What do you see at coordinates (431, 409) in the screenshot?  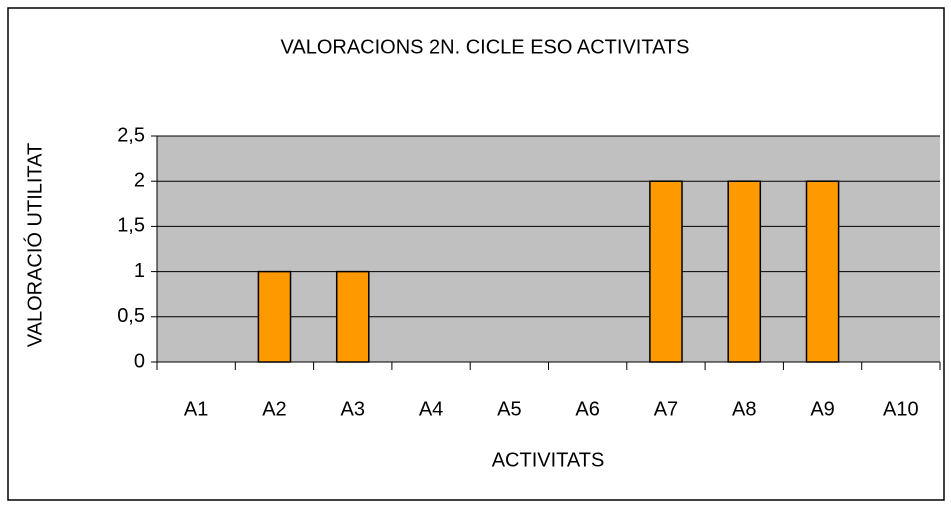 I see `x-tick-label: A4` at bounding box center [431, 409].